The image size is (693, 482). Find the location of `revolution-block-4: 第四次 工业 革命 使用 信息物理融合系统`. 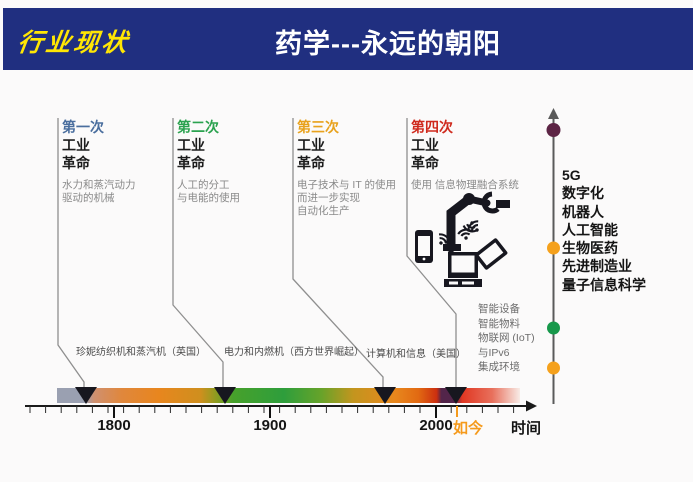

revolution-block-4: 第四次 工业 革命 使用 信息物理融合系统 is located at coordinates (471, 155).